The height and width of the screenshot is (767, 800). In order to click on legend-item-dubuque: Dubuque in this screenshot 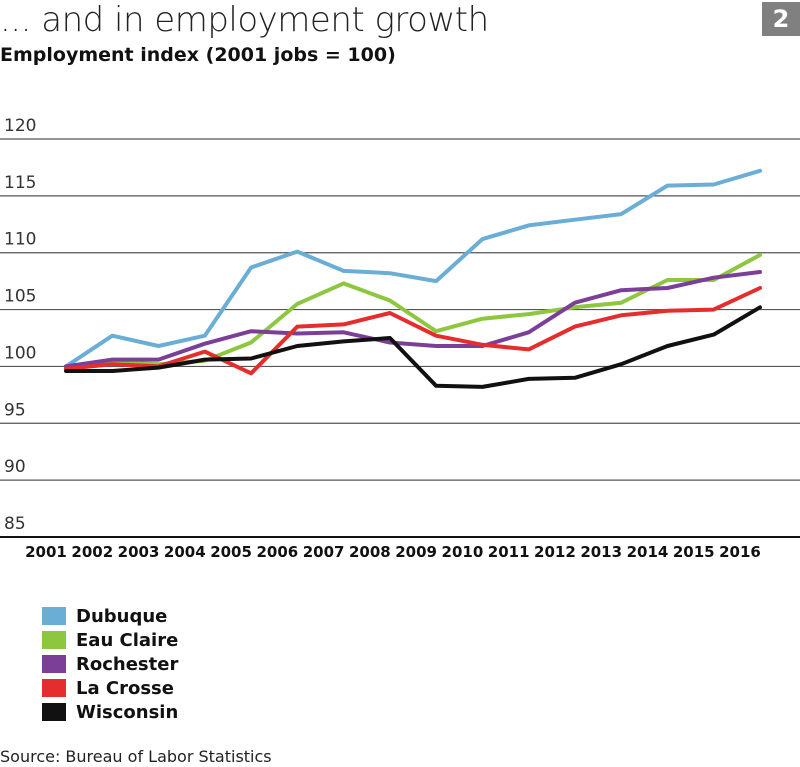, I will do `click(110, 616)`.